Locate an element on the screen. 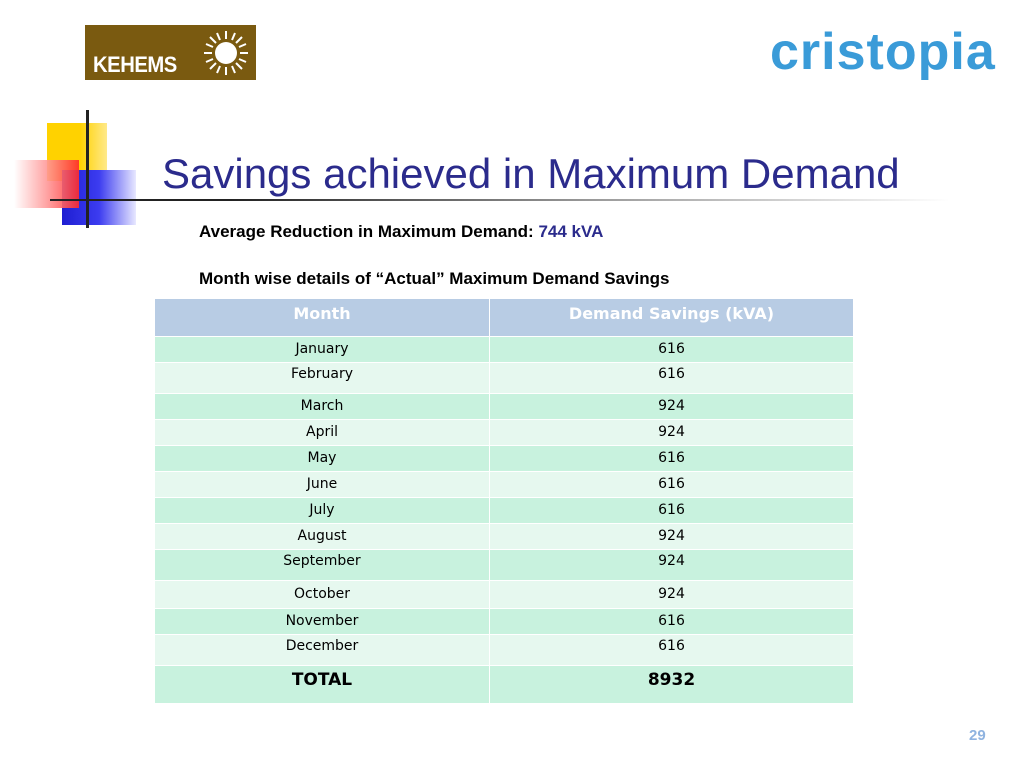 This screenshot has height=768, width=1024. table-row: August 924 is located at coordinates (504, 536).